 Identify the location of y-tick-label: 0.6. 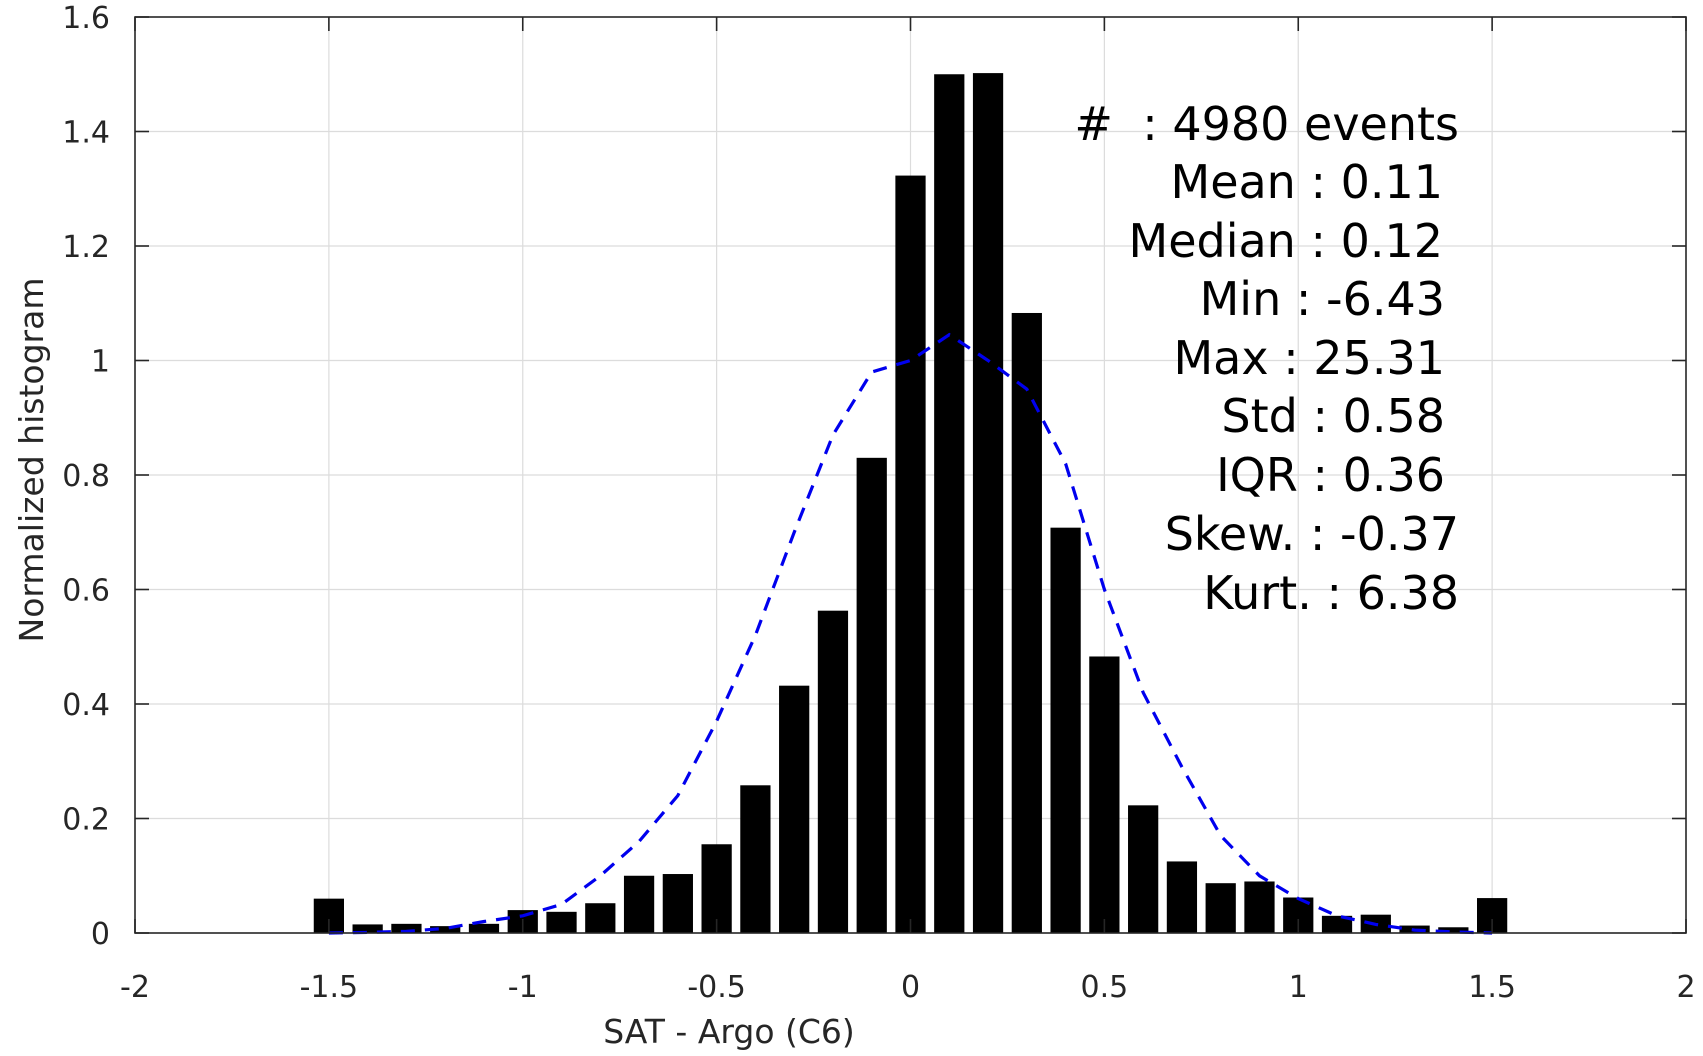
(86, 591).